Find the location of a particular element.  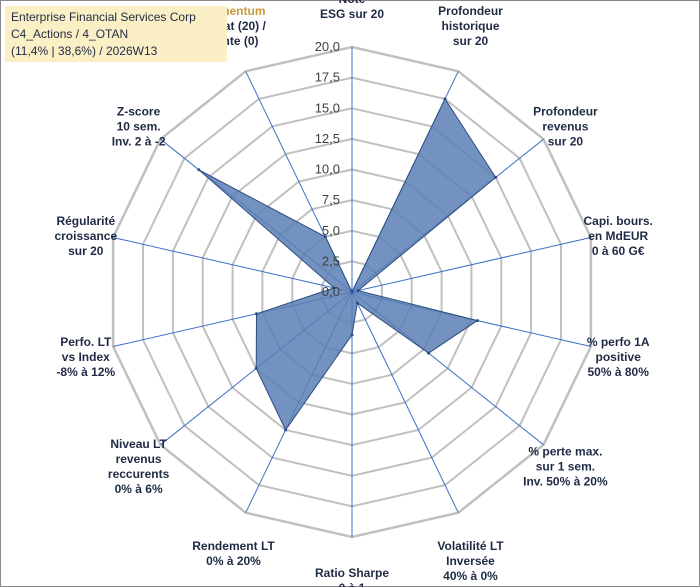

category-label: ESG sur 20 is located at coordinates (352, 14).